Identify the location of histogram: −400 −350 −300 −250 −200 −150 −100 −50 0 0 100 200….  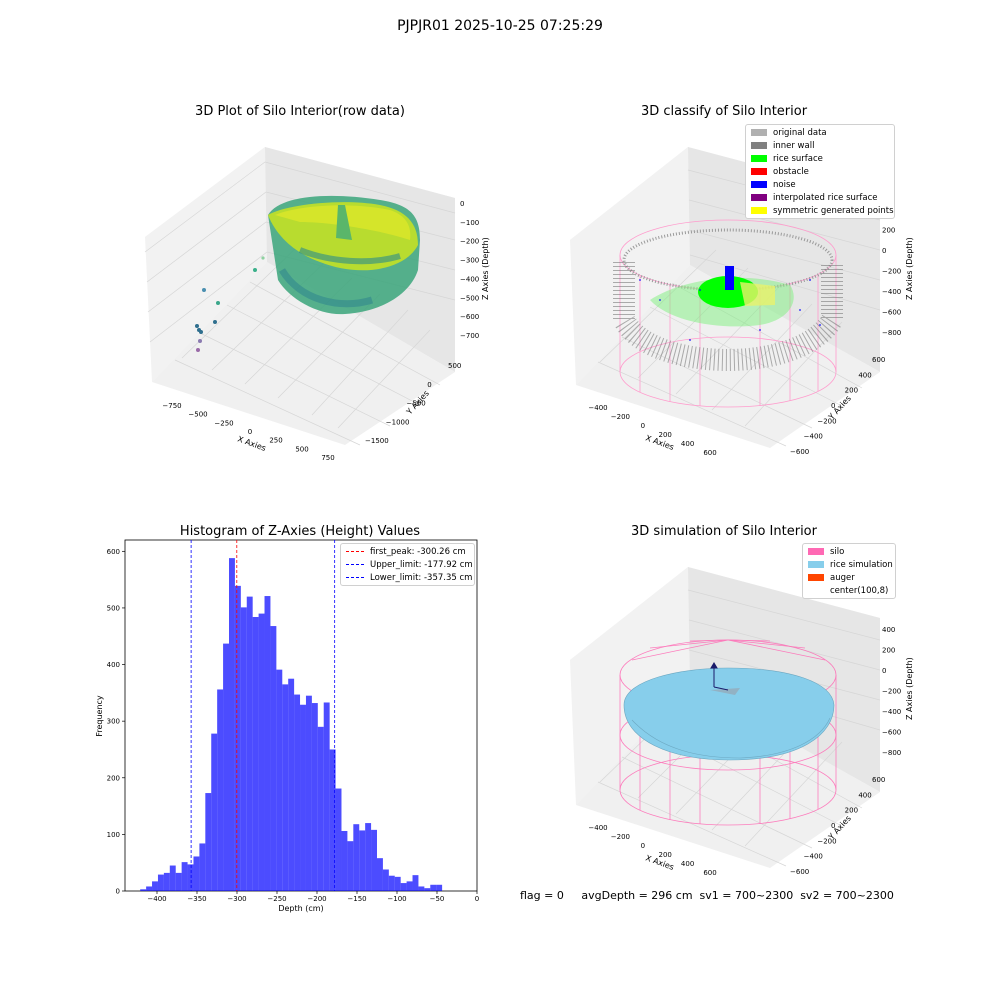
(287, 726).